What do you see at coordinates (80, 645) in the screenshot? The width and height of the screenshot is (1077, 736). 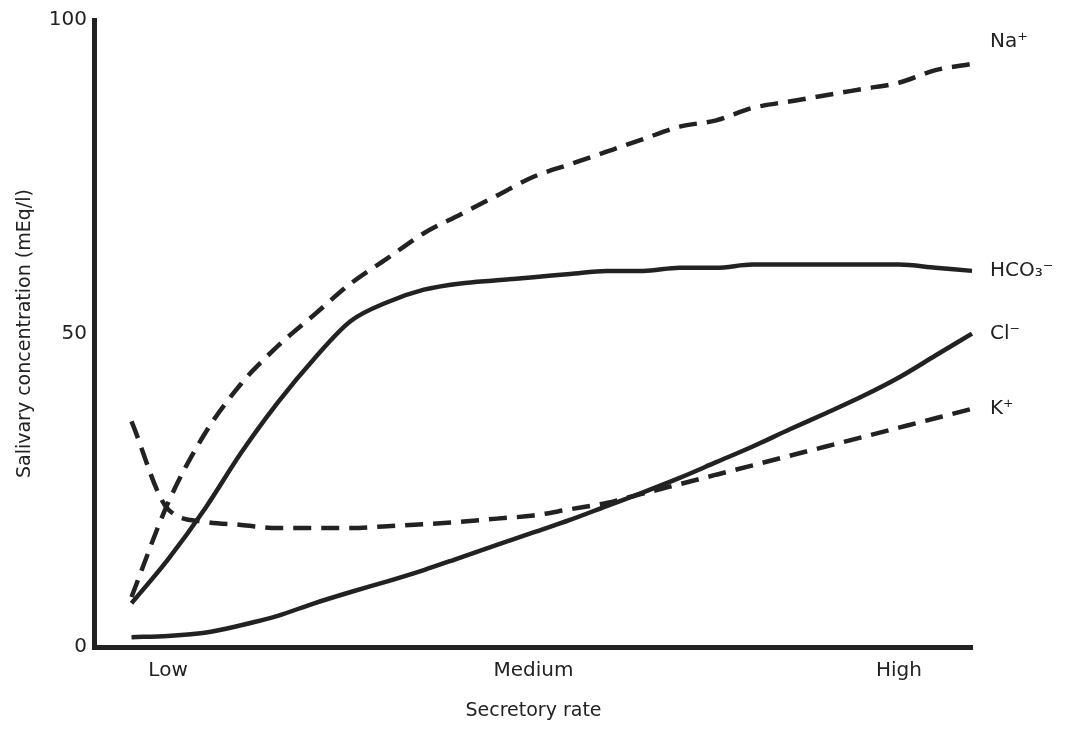 I see `y-tick-label: 0` at bounding box center [80, 645].